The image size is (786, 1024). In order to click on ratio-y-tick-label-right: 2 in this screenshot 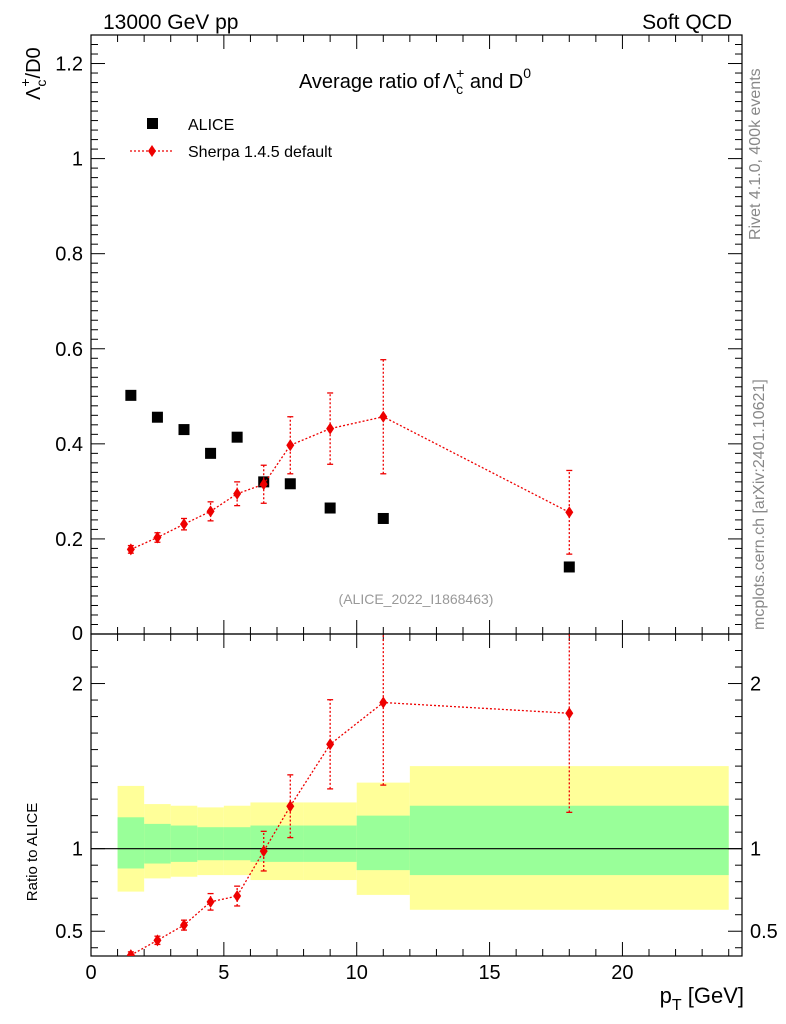, I will do `click(755, 685)`.